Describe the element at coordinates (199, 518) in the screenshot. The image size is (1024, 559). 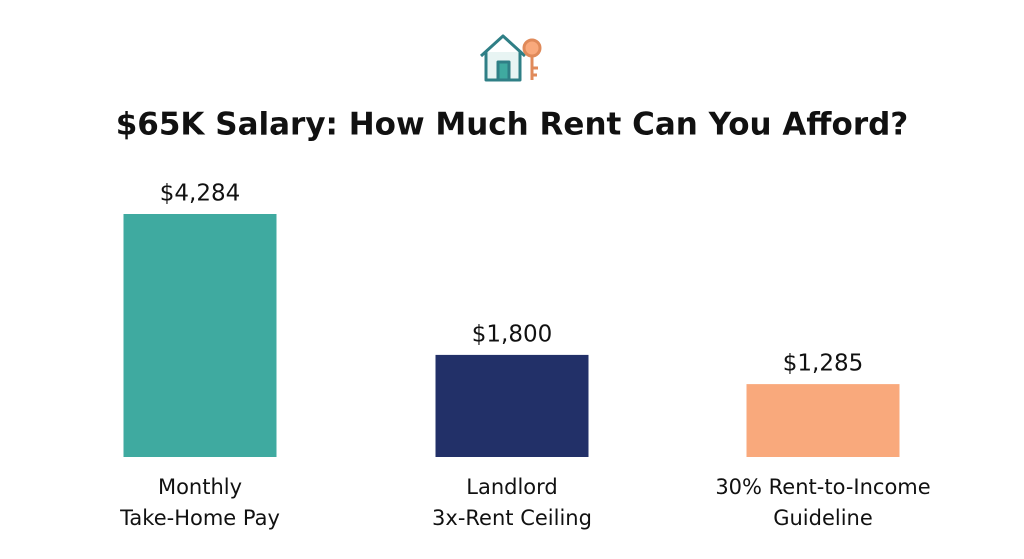
I see `category-label: Take-Home Pay` at that location.